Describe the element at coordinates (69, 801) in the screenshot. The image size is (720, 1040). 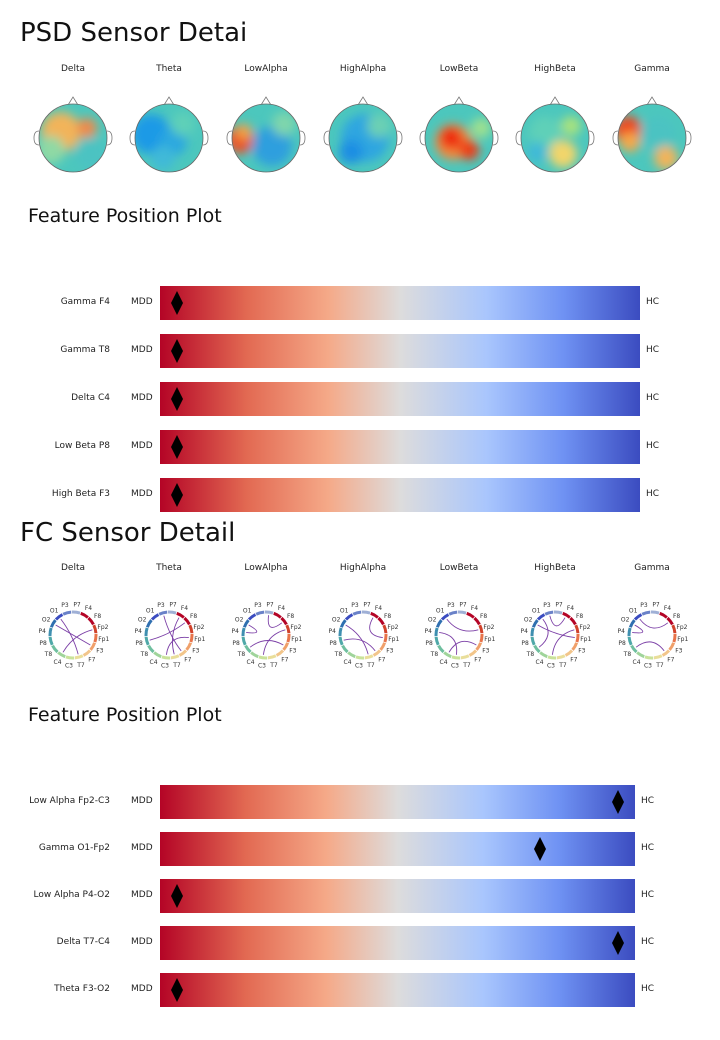
I see `feature-label: Low Alpha Fp2-C3` at that location.